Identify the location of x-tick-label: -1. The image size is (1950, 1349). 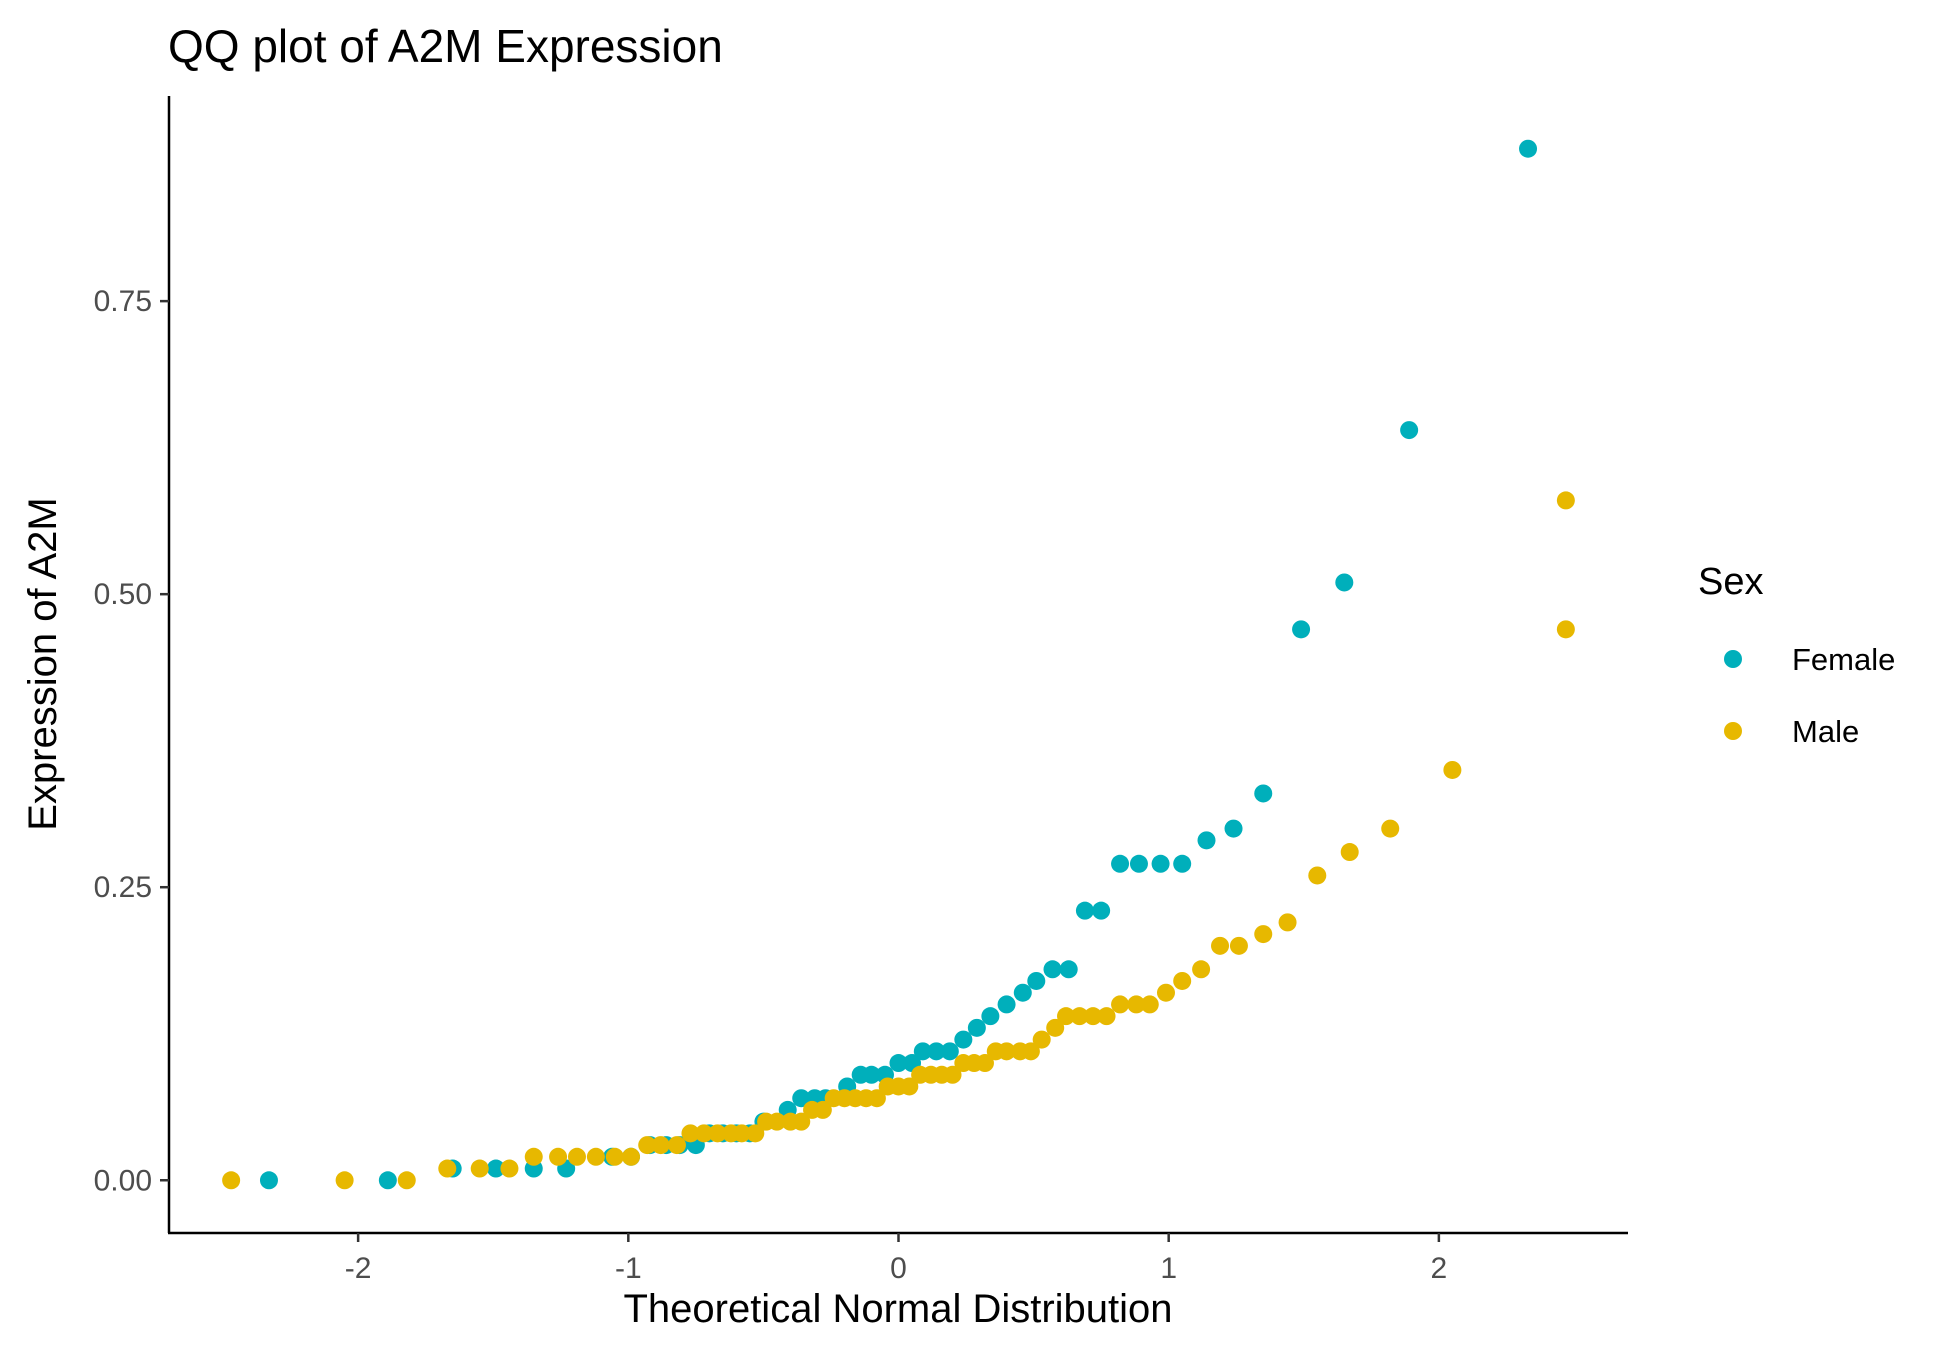
(628, 1268).